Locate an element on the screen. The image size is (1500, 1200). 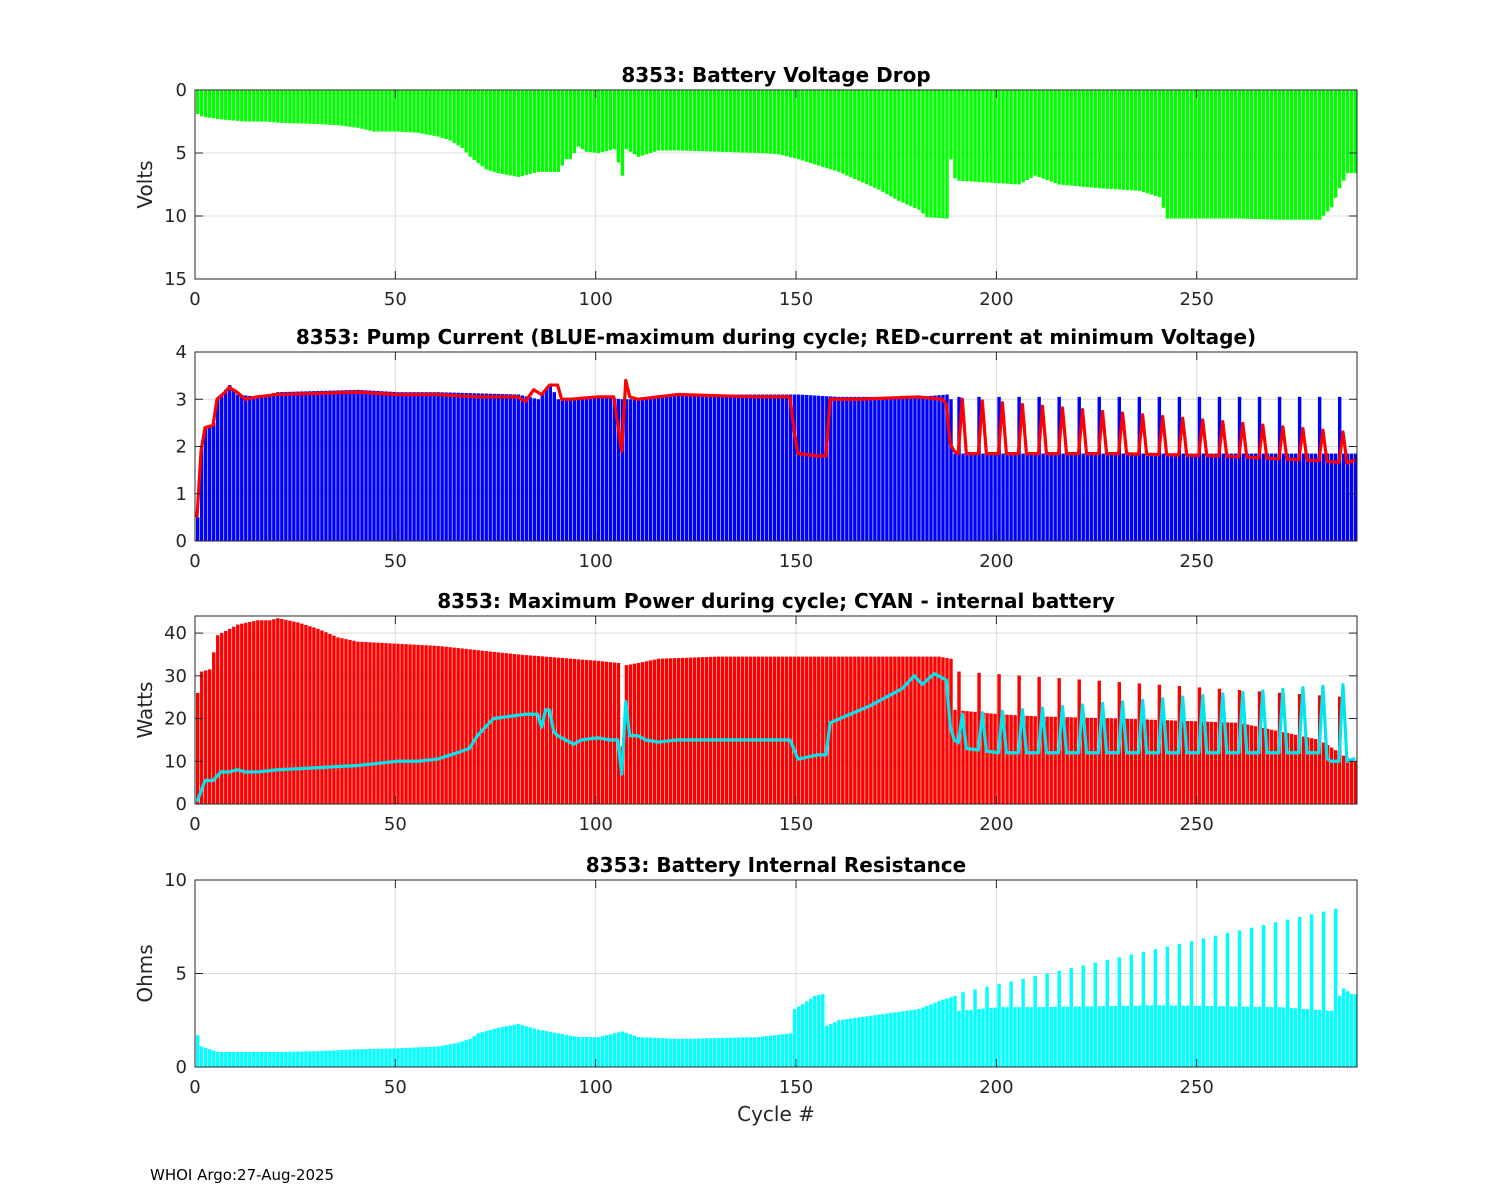
x-tick-label: 100 is located at coordinates (596, 1087).